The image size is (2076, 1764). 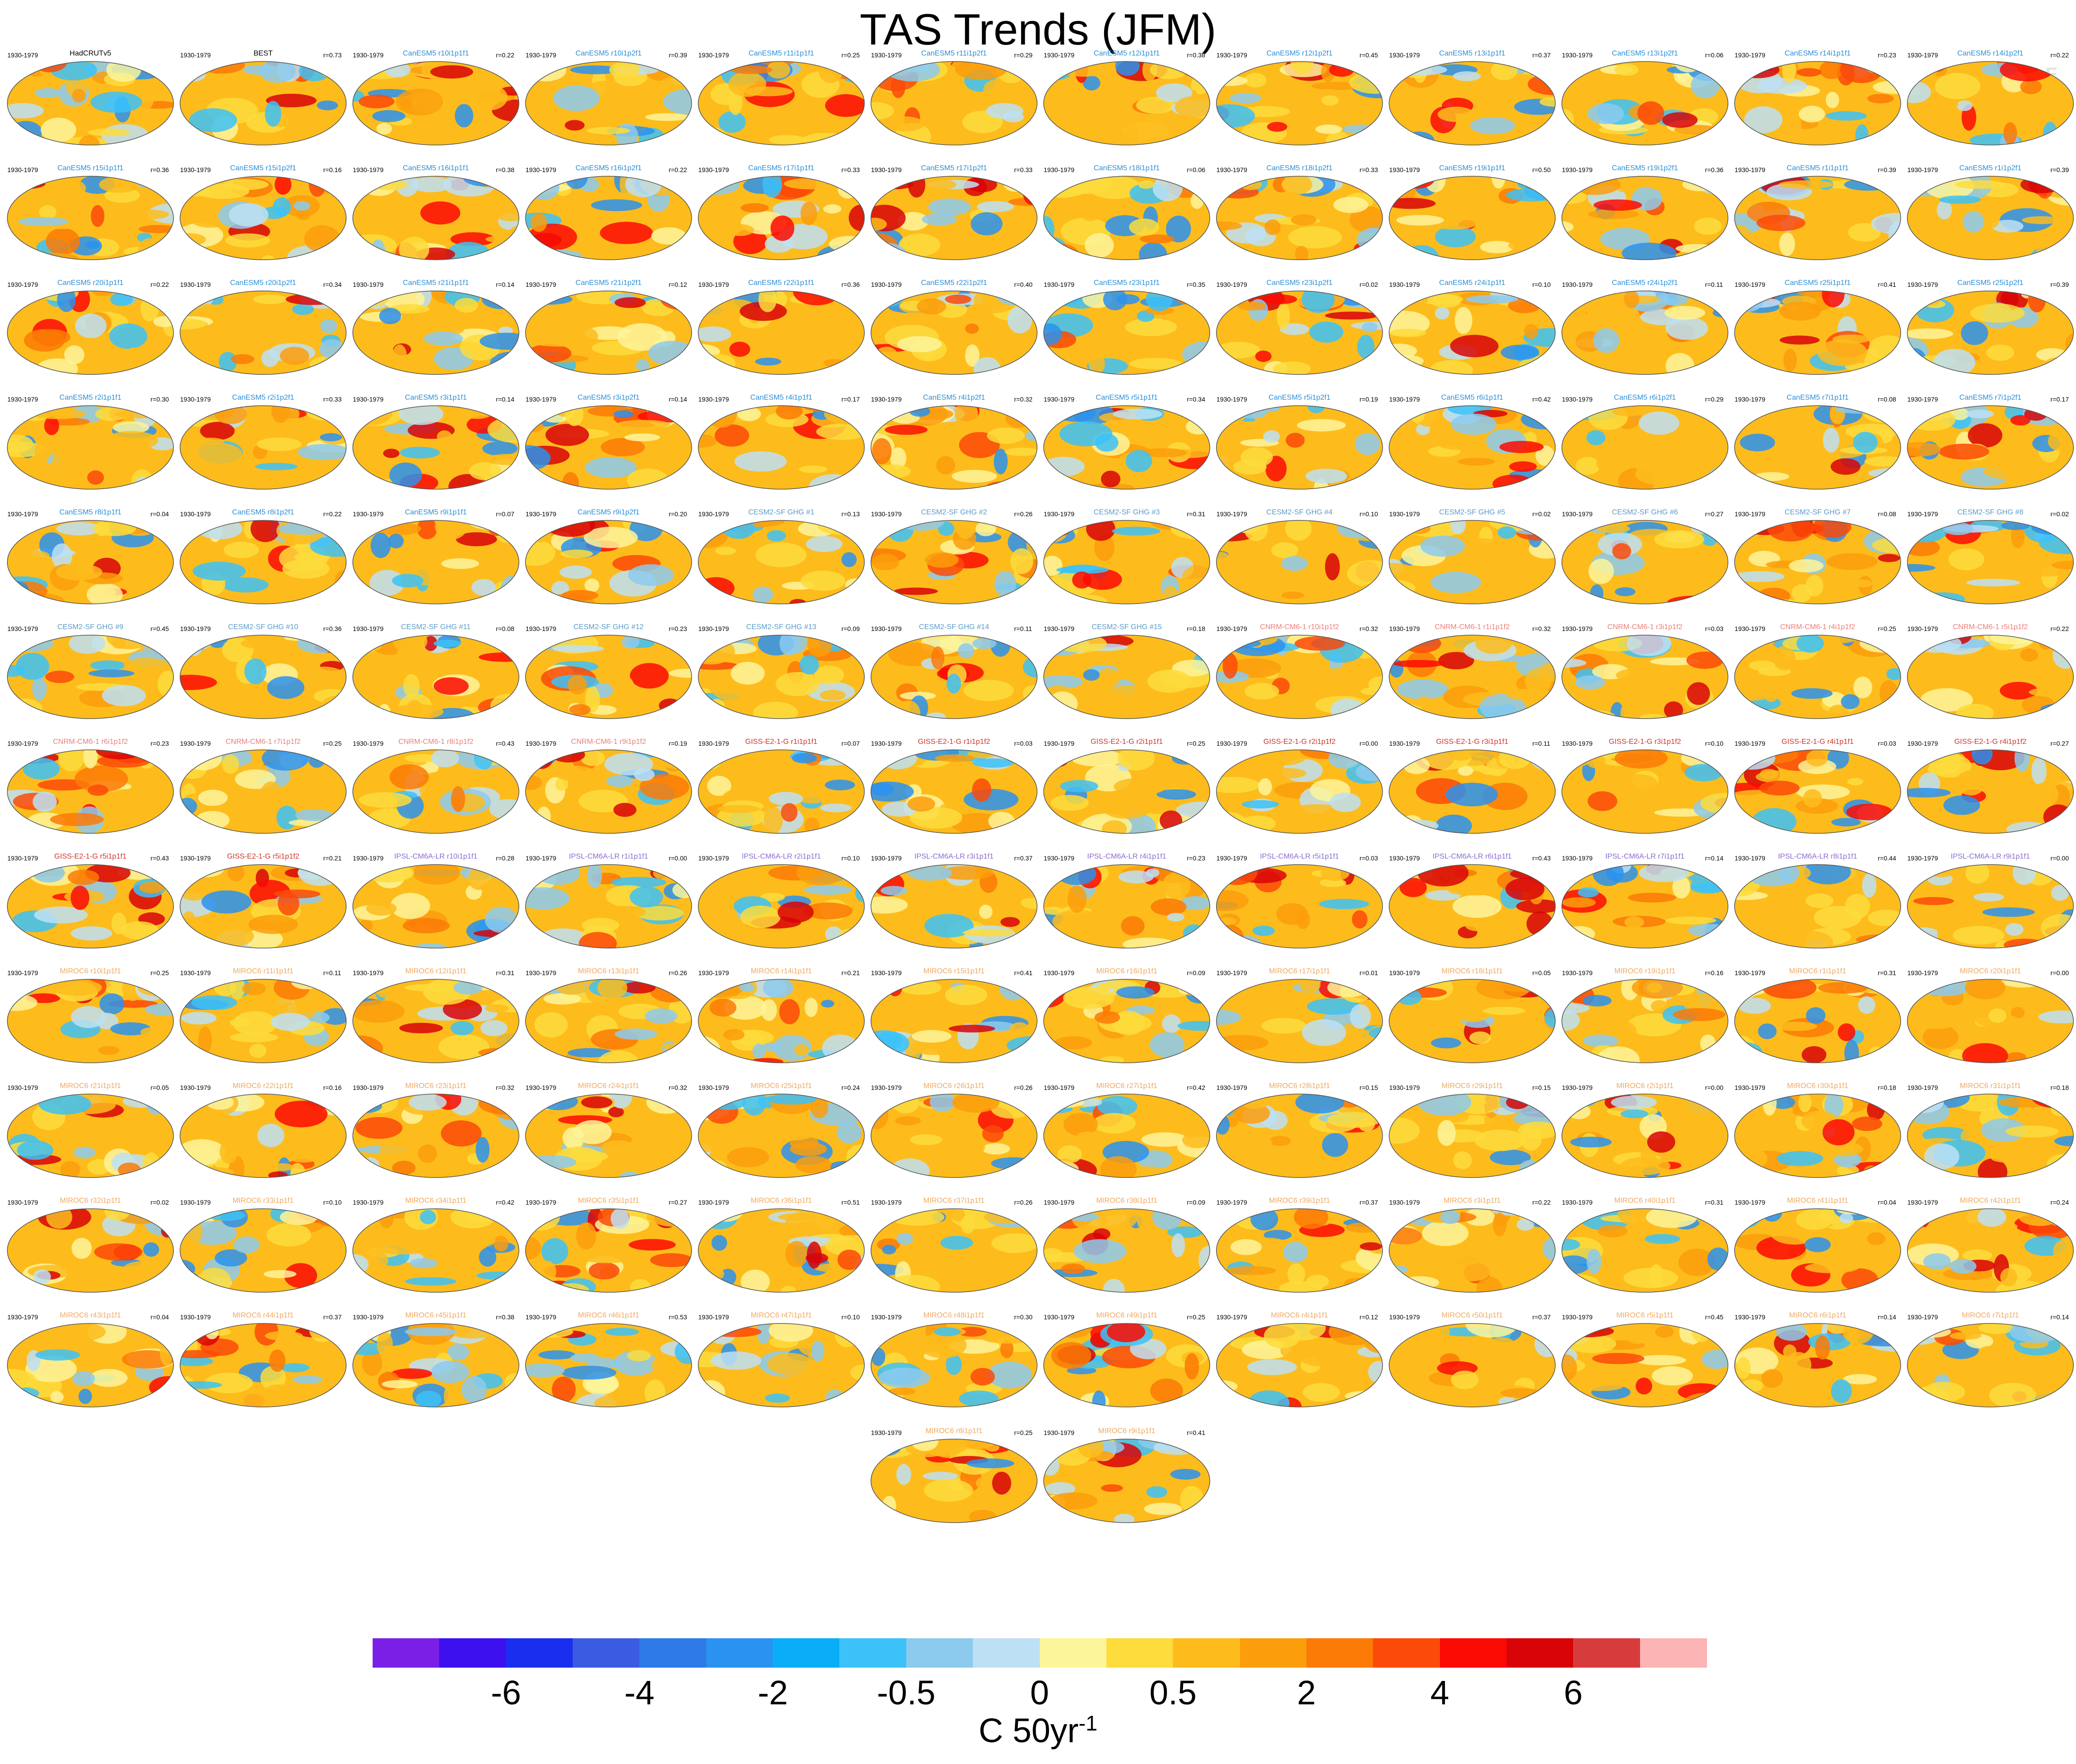 What do you see at coordinates (1023, 628) in the screenshot?
I see `panel-correlation: r=0.11` at bounding box center [1023, 628].